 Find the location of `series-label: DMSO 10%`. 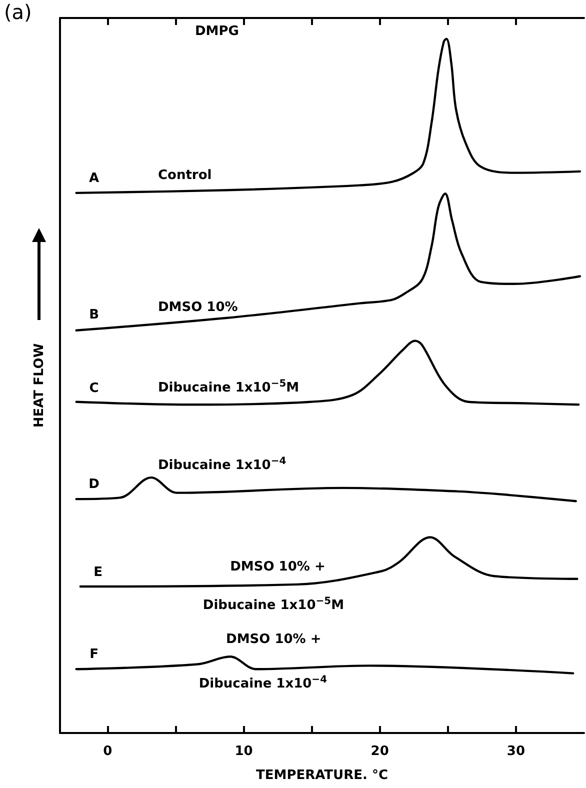

series-label: DMSO 10% is located at coordinates (198, 308).